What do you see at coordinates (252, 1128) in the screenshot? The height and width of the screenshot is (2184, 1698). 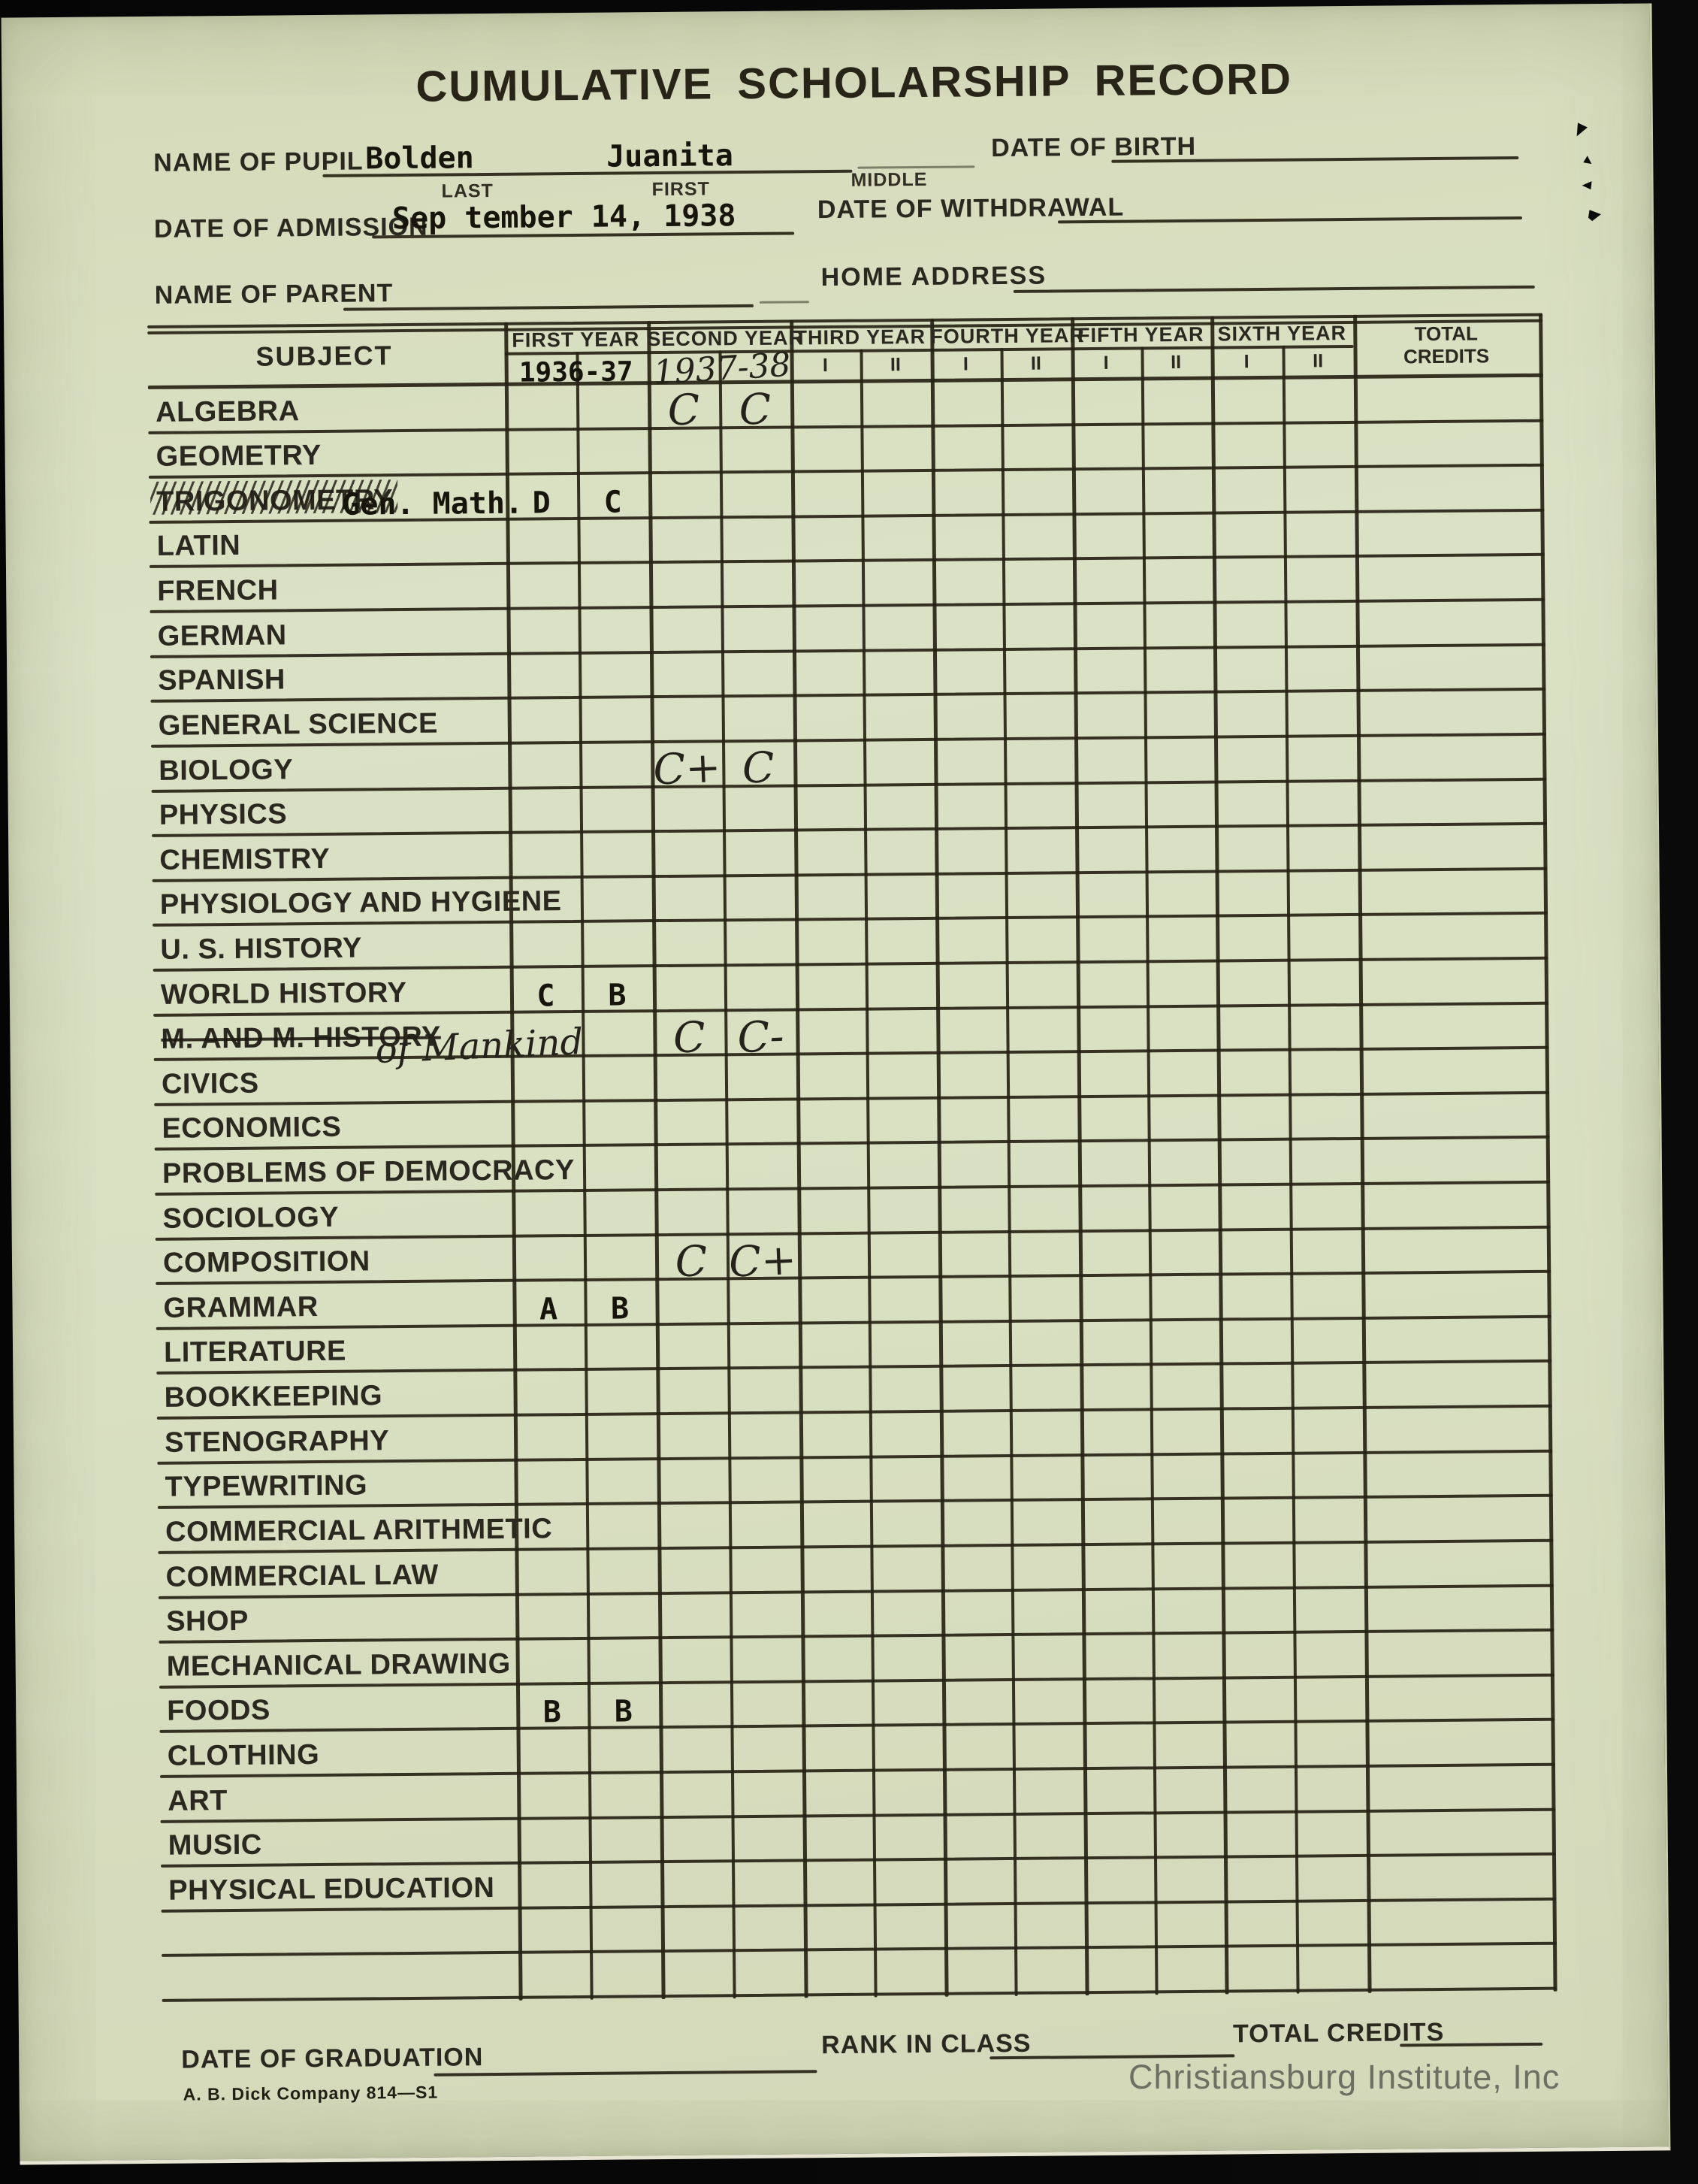 I see `subject-label: ECONOMICS` at bounding box center [252, 1128].